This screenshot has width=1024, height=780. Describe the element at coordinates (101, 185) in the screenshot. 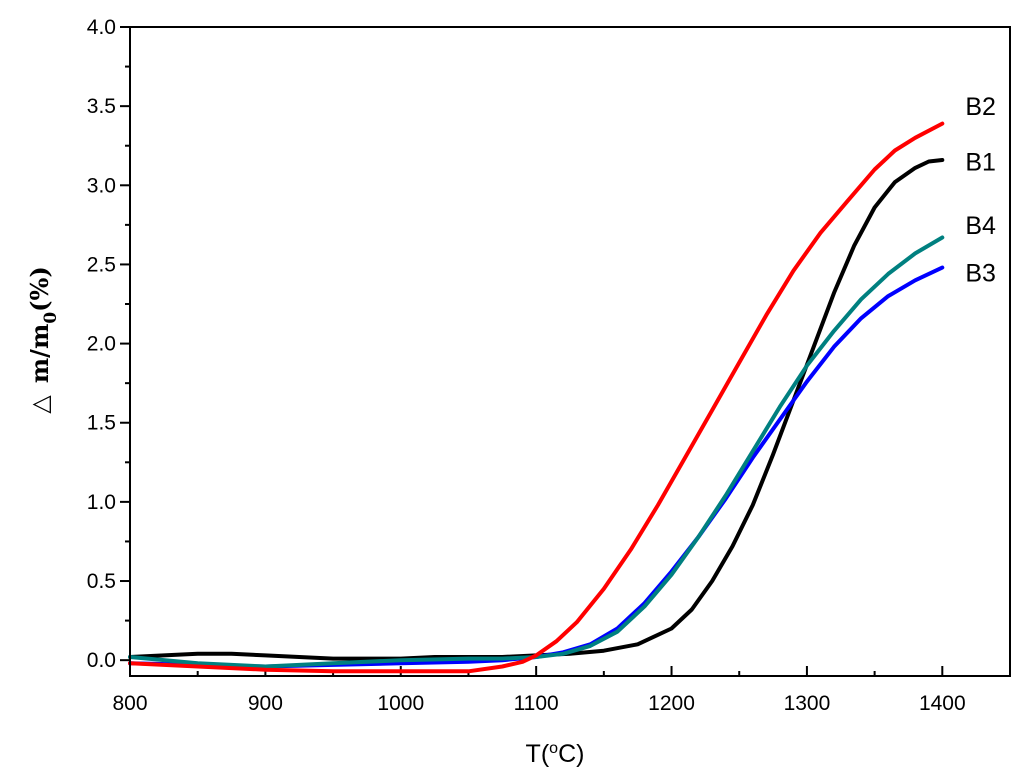

I see `y-tick-label: 3.0` at that location.